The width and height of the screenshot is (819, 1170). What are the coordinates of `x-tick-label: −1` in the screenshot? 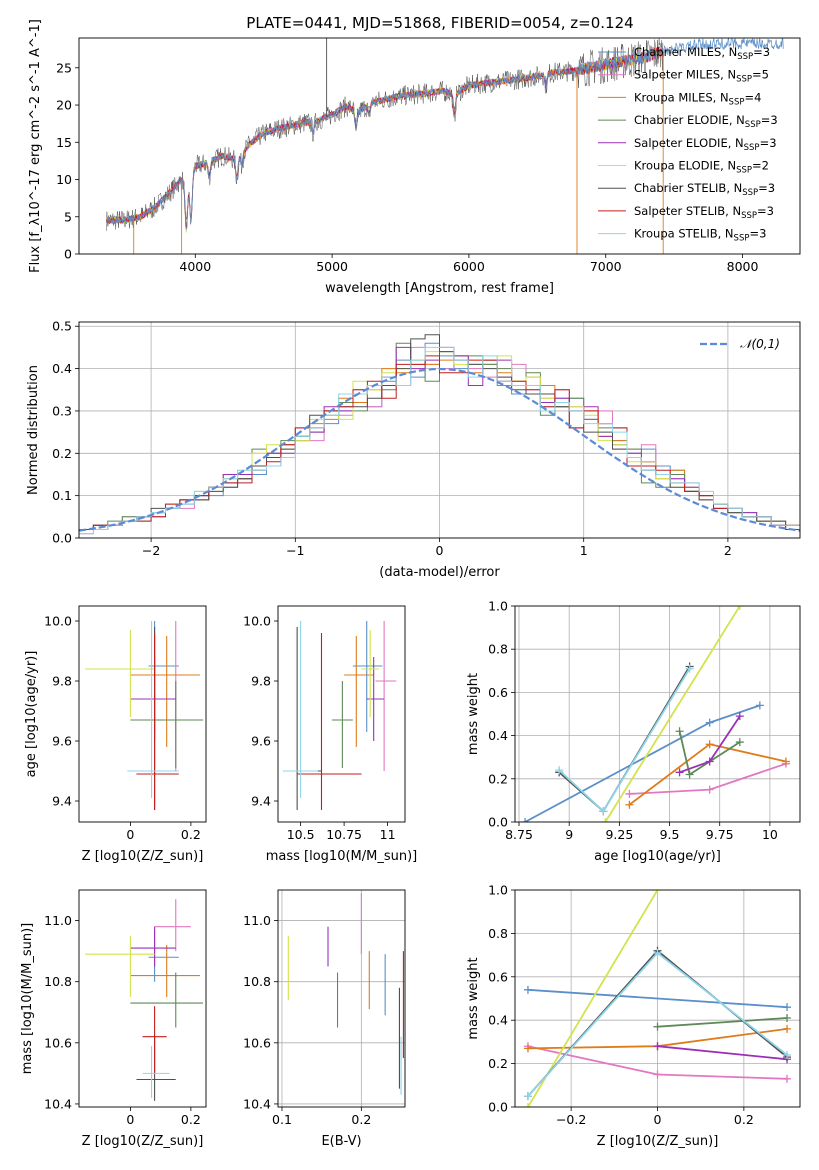 It's located at (295, 550).